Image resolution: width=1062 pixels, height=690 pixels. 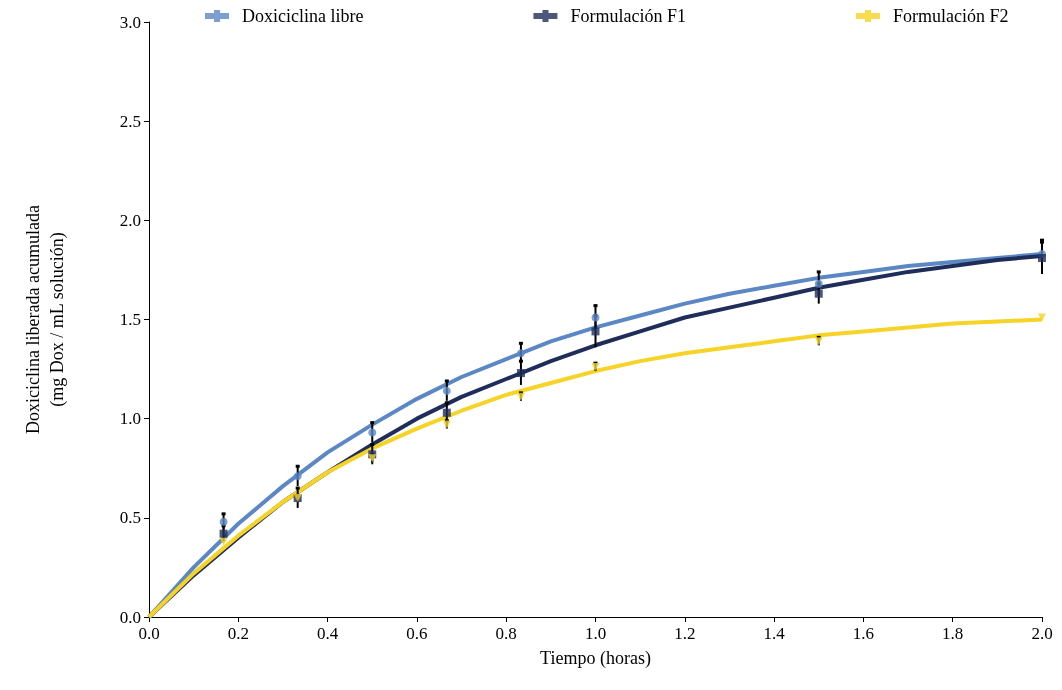 What do you see at coordinates (685, 633) in the screenshot?
I see `x-tick-label: 1.2` at bounding box center [685, 633].